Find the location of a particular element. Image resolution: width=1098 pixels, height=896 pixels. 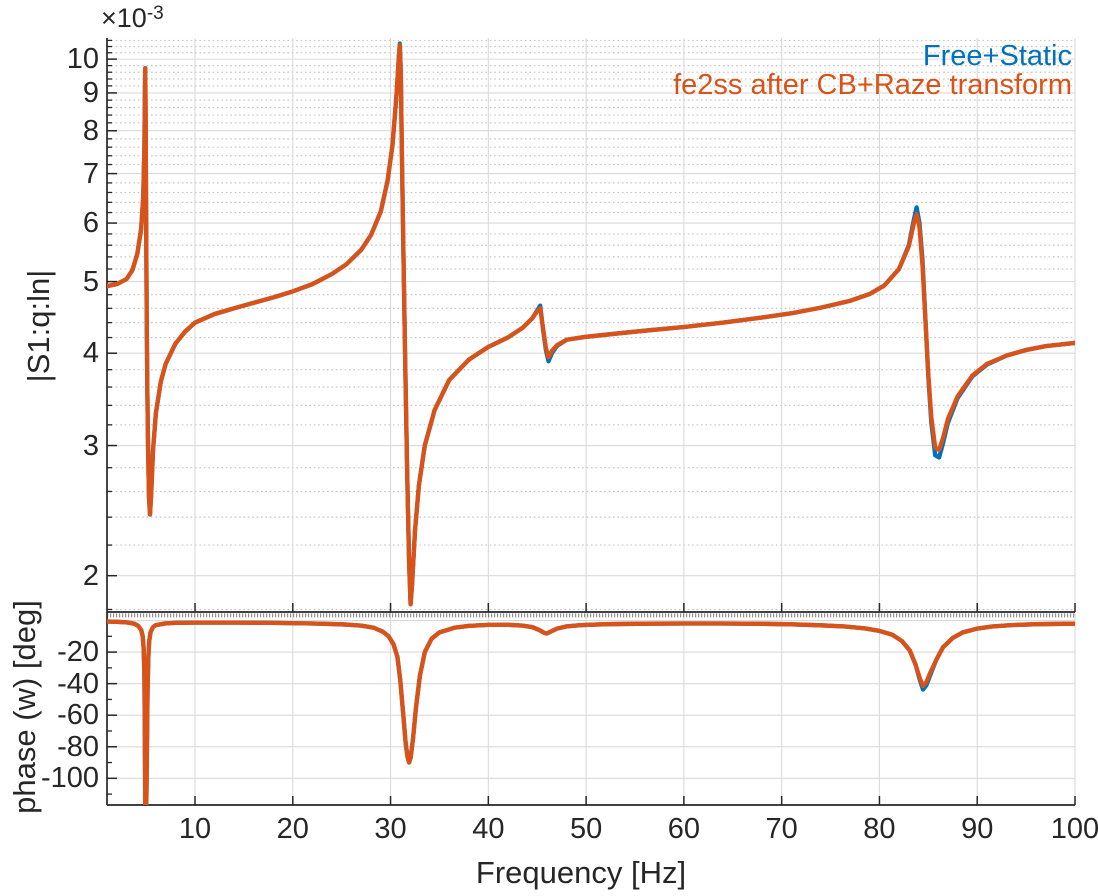

y-axis-exponent-label: ×10⁻³ is located at coordinates (132, 18).